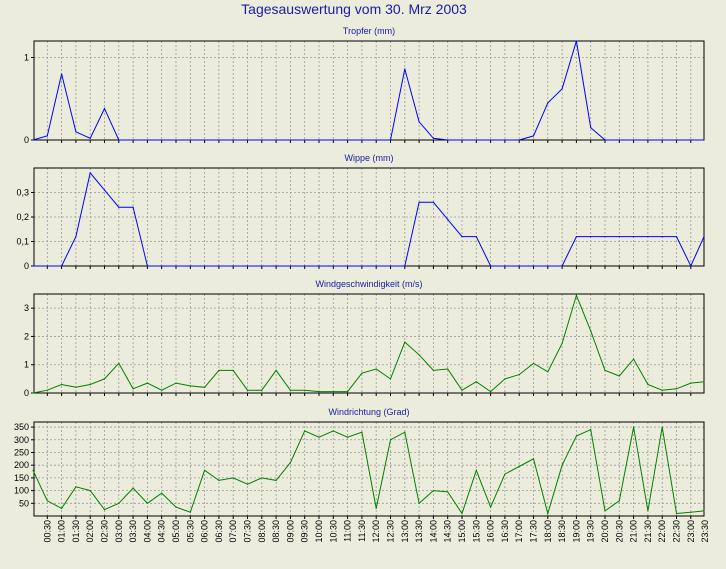 Image resolution: width=726 pixels, height=569 pixels. I want to click on y-tick-label: 250, so click(21, 452).